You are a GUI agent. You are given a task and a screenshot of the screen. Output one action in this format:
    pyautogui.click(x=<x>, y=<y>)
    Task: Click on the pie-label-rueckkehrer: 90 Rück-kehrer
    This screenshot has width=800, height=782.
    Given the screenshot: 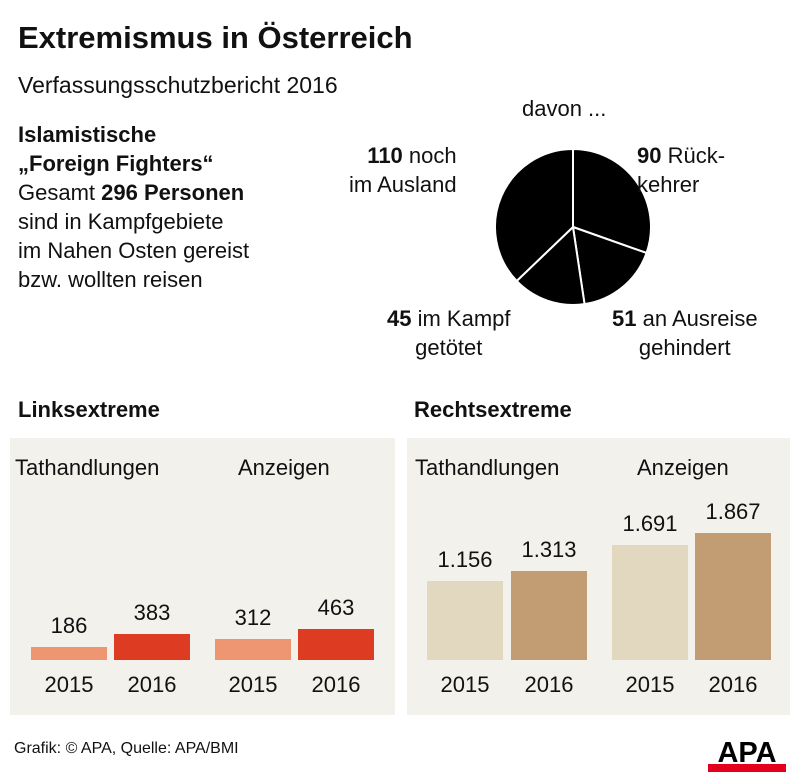 What is the action you would take?
    pyautogui.click(x=681, y=170)
    